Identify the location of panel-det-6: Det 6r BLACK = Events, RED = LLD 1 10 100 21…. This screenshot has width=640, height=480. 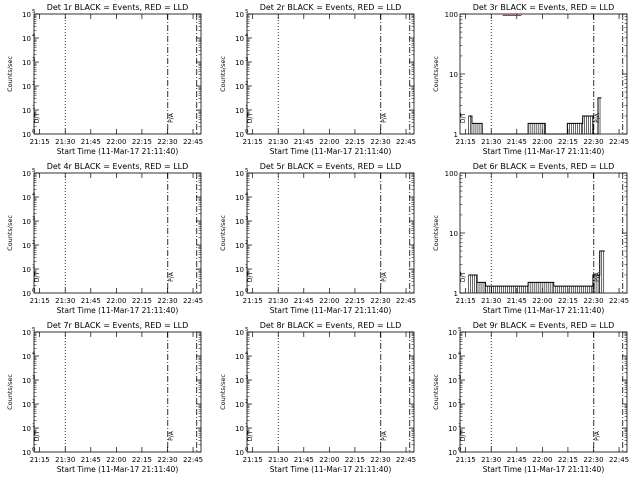
(530, 238).